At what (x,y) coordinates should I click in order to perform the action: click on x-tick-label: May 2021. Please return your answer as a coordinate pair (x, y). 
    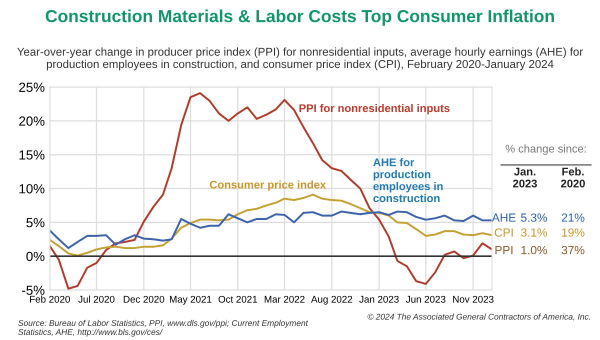
    Looking at the image, I should click on (191, 300).